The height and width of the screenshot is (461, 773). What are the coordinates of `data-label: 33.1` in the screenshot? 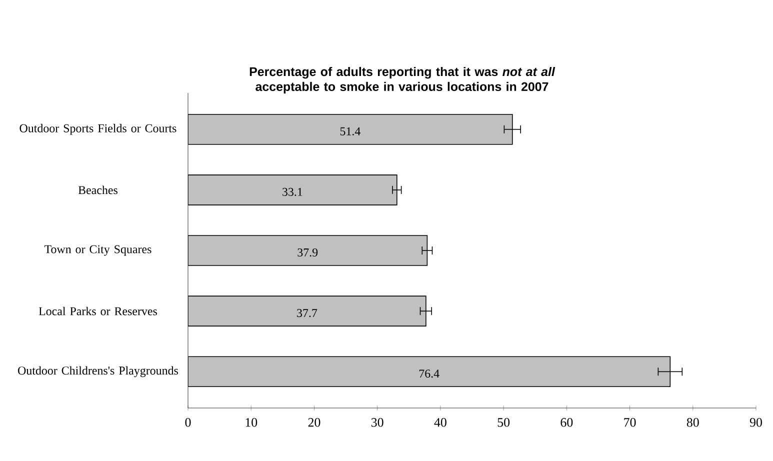 It's located at (292, 192).